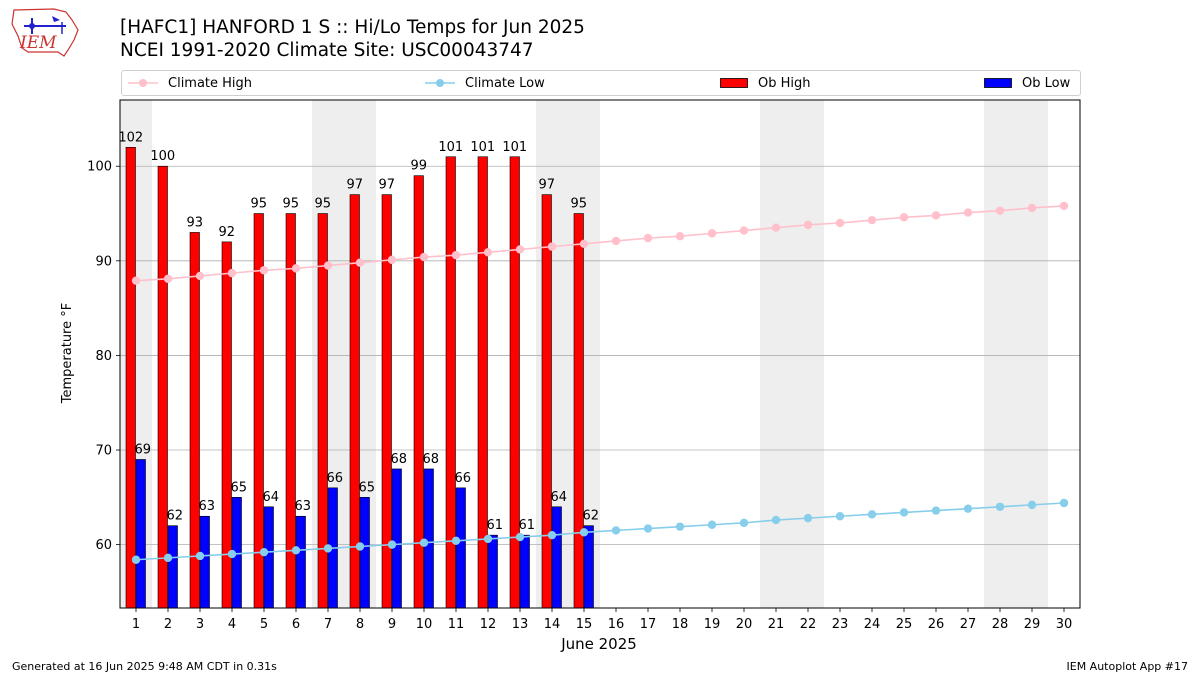 The image size is (1200, 675). Describe the element at coordinates (103, 451) in the screenshot. I see `y-tick-label-70: 70` at that location.